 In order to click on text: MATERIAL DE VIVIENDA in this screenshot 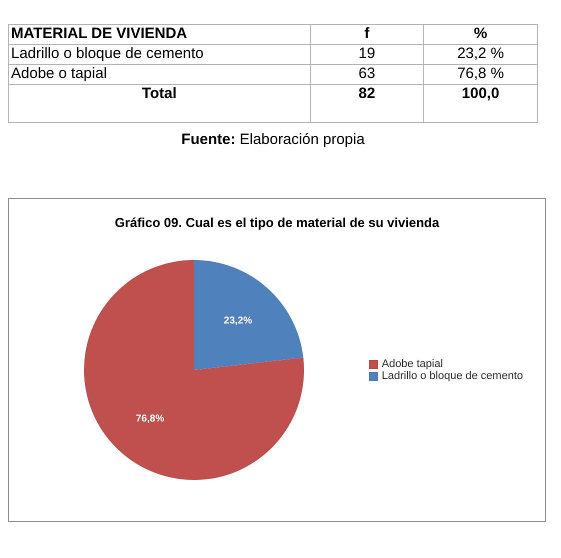, I will do `click(159, 34)`.